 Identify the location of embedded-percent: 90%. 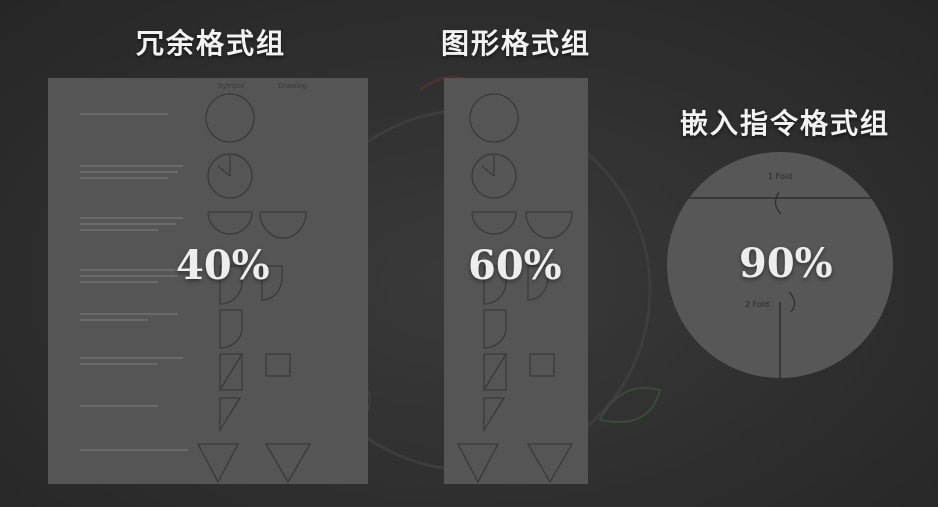
(786, 263).